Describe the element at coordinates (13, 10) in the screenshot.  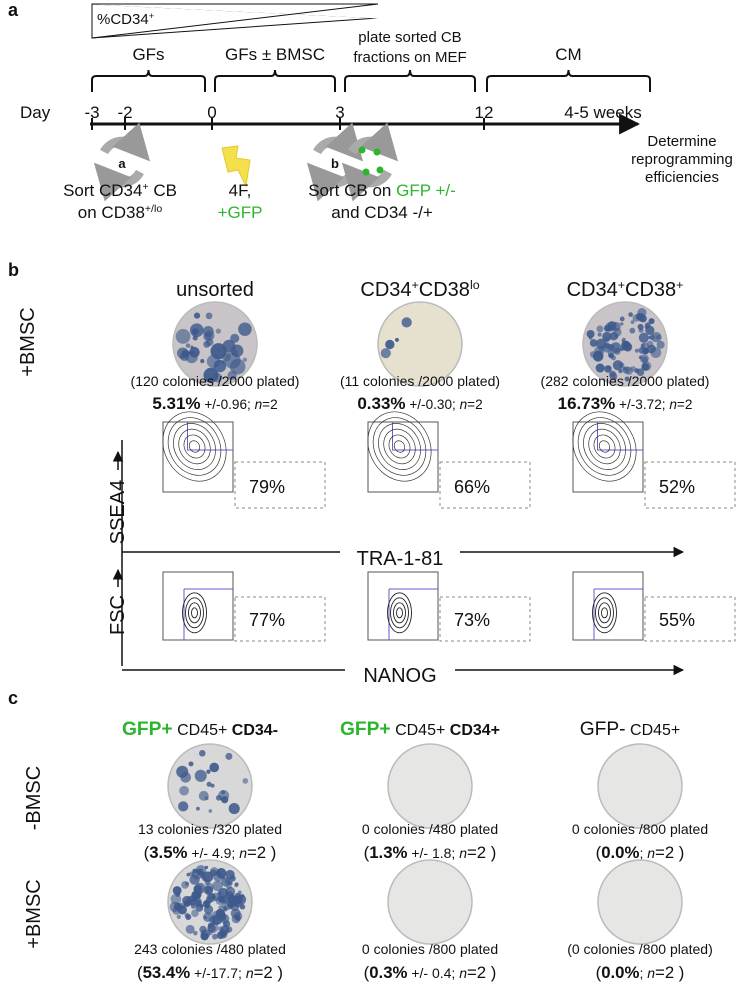
I see `panel-label: a` at that location.